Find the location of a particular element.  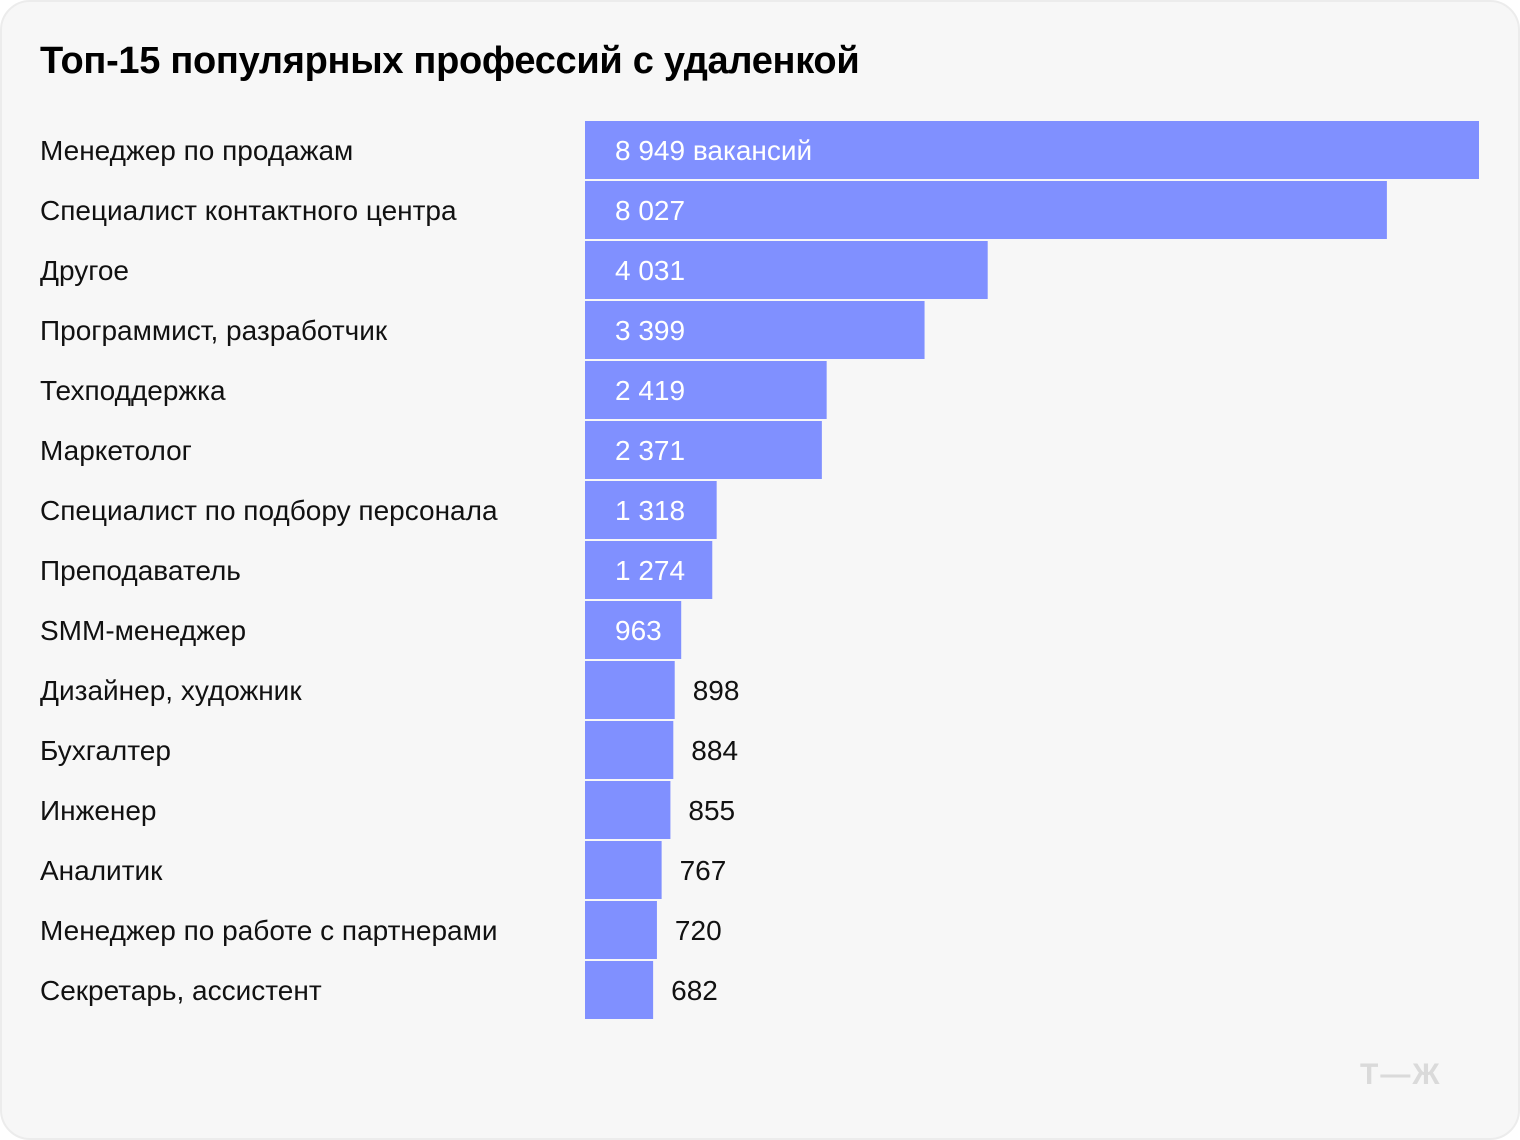

data-label: 3 399 is located at coordinates (650, 330).